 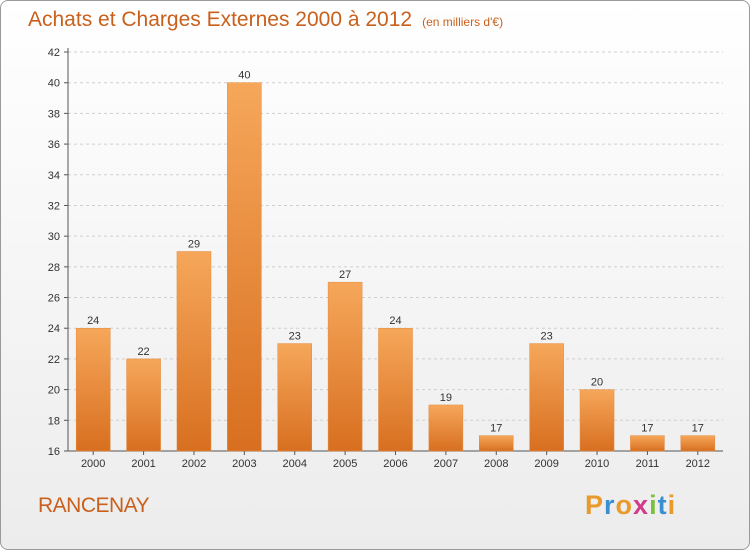 What do you see at coordinates (54, 114) in the screenshot?
I see `y-tick-label: 38` at bounding box center [54, 114].